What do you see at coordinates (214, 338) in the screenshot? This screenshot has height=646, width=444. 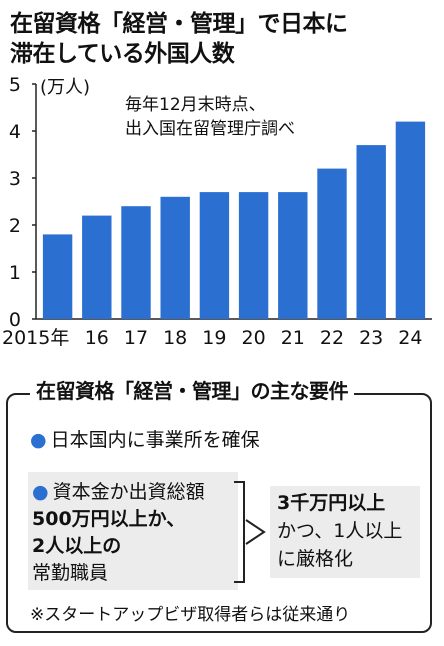 I see `x-tick-label: 19` at bounding box center [214, 338].